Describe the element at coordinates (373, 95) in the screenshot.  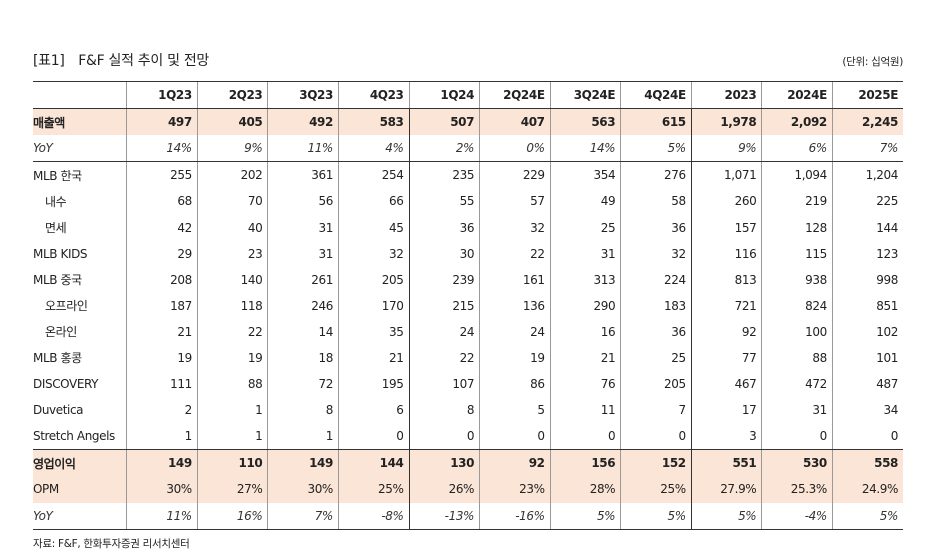
I see `header-cell: 4Q23` at that location.